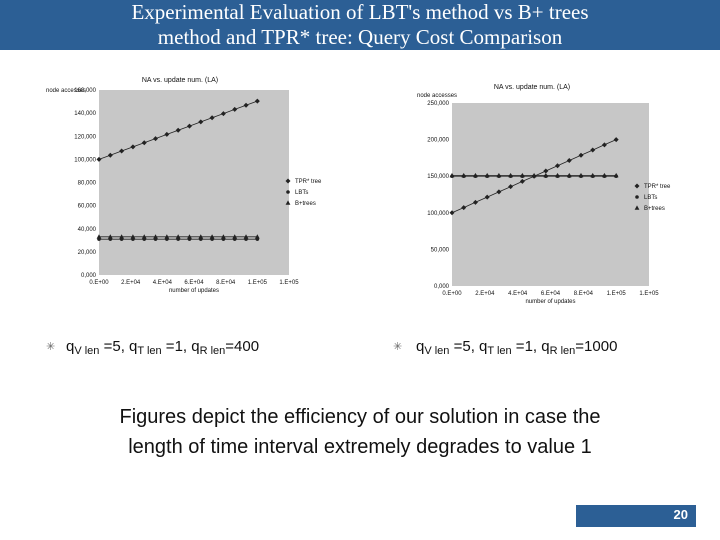 This screenshot has height=540, width=720. Describe the element at coordinates (258, 283) in the screenshot. I see `c0-x-tick-label: 1.E+05` at that location.